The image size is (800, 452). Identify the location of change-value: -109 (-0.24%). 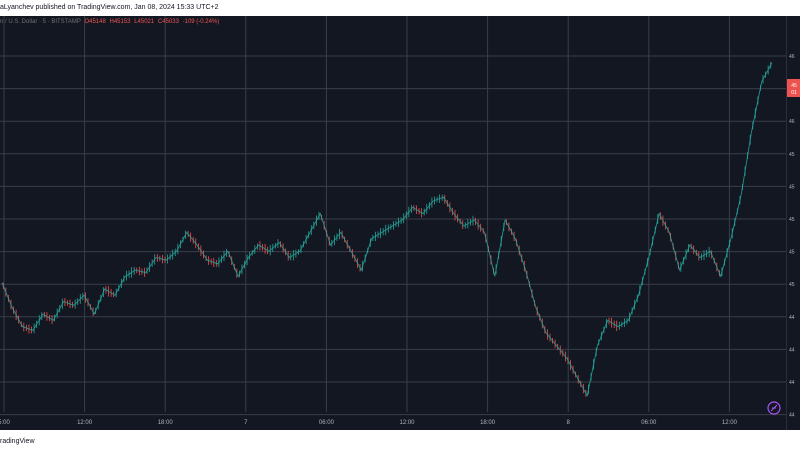
(201, 22).